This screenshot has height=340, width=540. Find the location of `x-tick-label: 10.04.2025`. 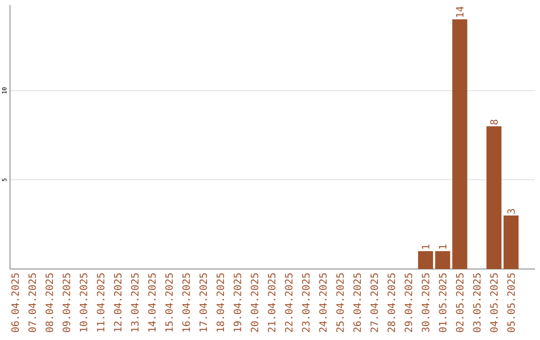

x-tick-label: 10.04.2025 is located at coordinates (84, 302).